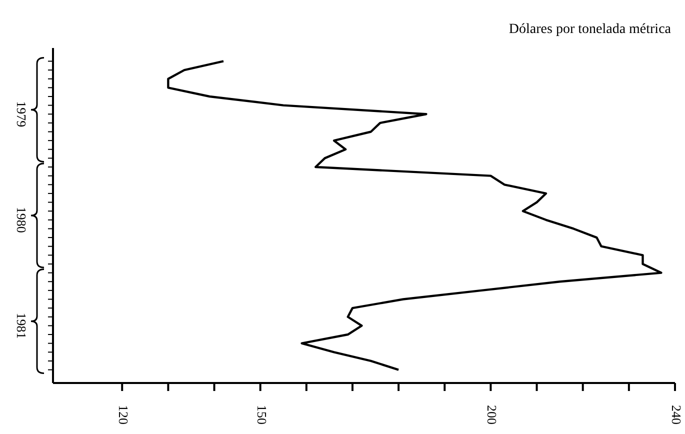 The image size is (685, 434). I want to click on x-tick-label: 120, so click(124, 414).